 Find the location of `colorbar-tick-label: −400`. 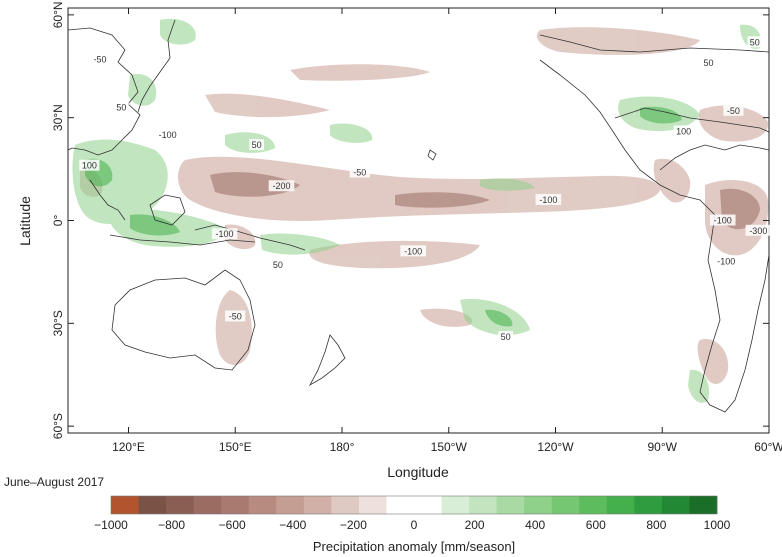

colorbar-tick-label: −400 is located at coordinates (292, 525).